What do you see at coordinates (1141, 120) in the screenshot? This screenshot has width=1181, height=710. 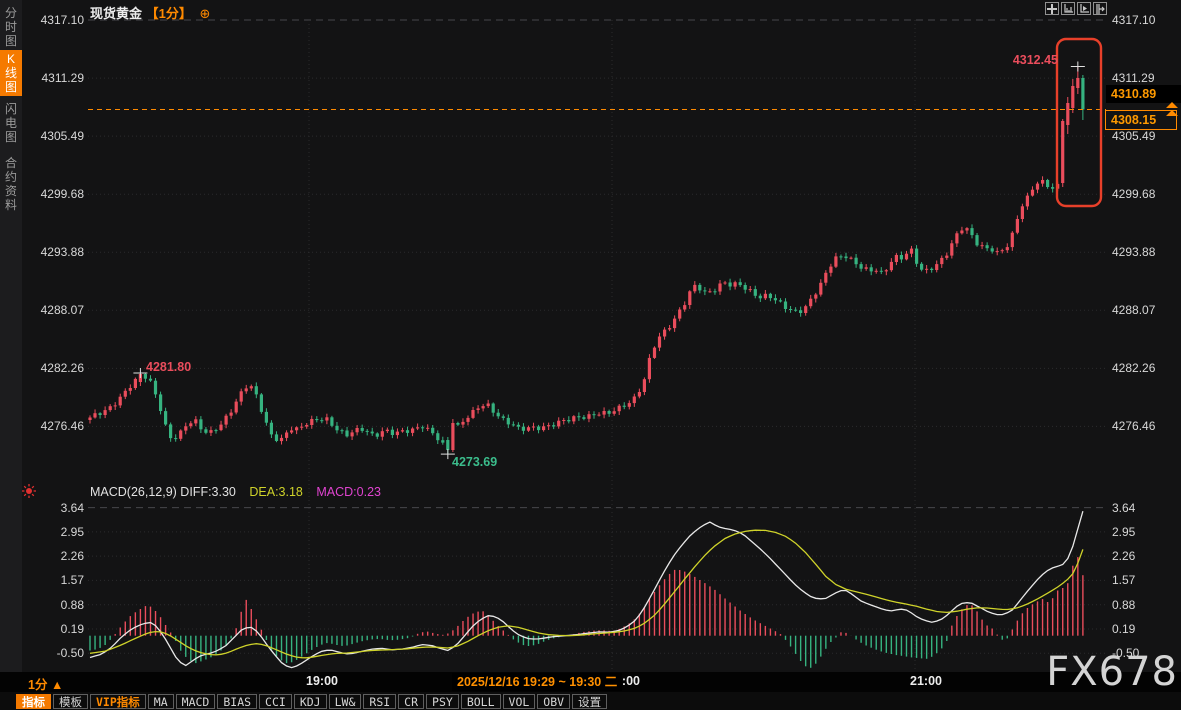 I see `current-price-label: 4308.15` at bounding box center [1141, 120].